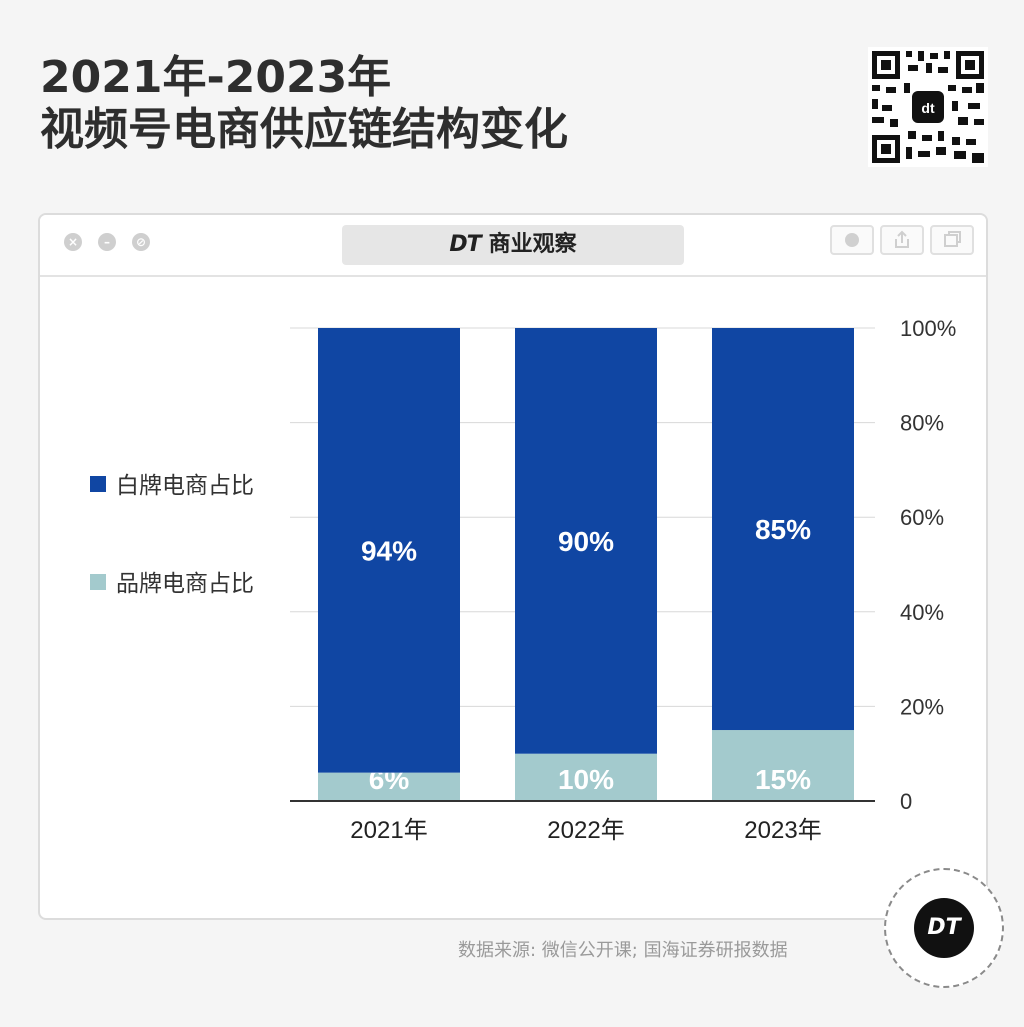  What do you see at coordinates (585, 830) in the screenshot?
I see `x-tick-label: 2022年` at bounding box center [585, 830].